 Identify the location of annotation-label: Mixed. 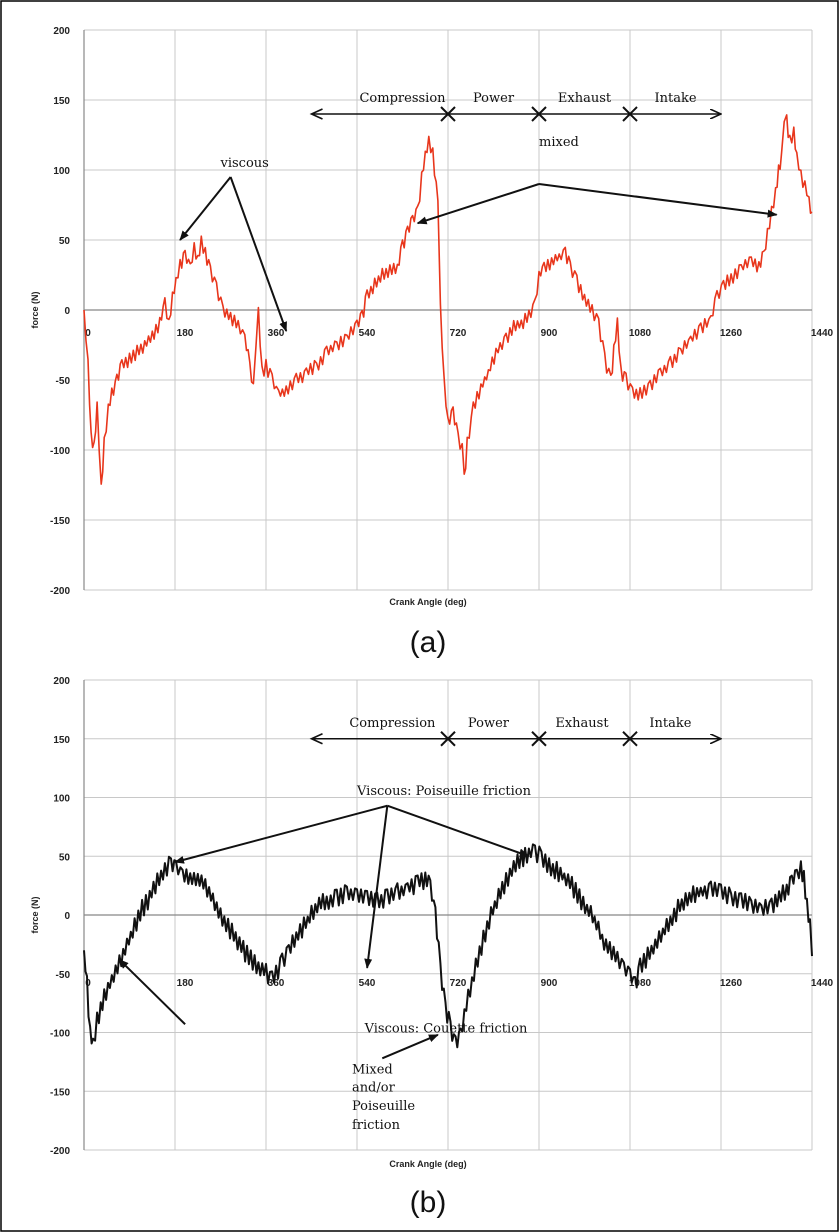
(372, 1070).